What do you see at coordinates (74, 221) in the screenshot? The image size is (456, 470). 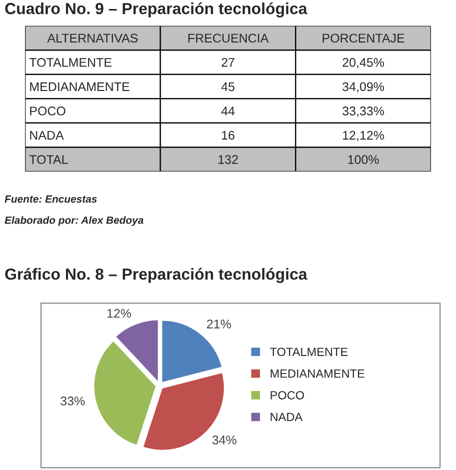 I see `text: Elaborado por: Alex Bedoya` at bounding box center [74, 221].